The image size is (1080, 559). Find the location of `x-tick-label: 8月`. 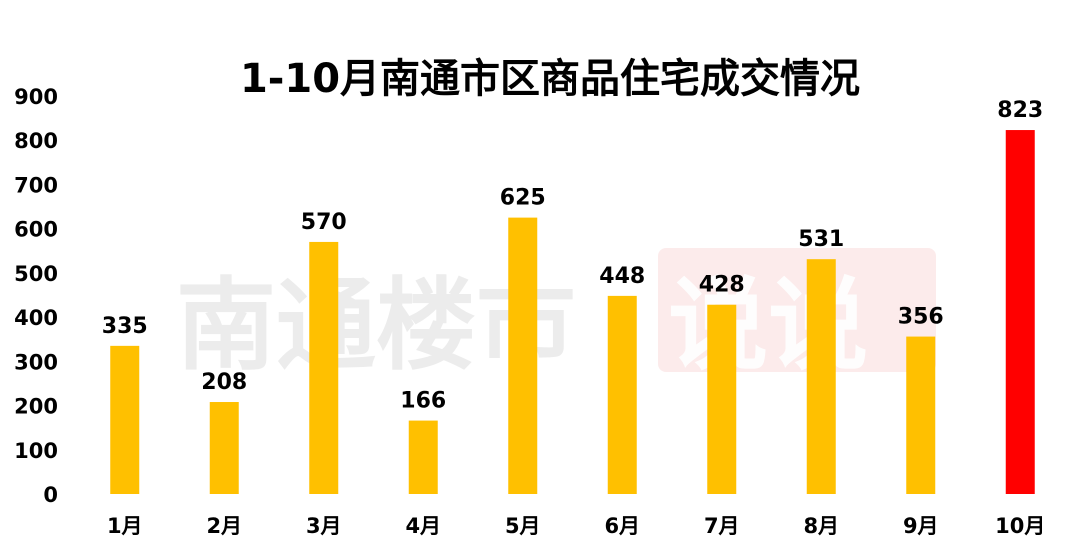

x-tick-label: 8月 is located at coordinates (821, 526).